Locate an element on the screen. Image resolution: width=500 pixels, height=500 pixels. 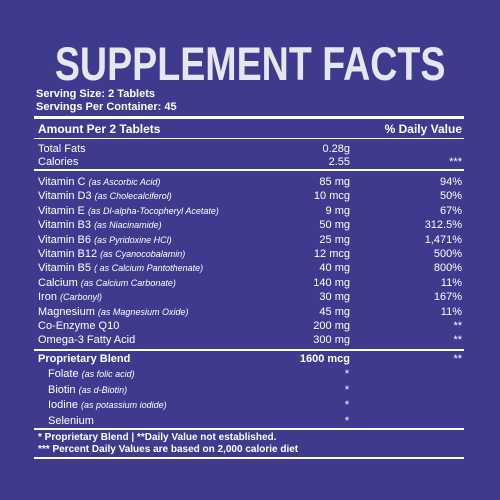
row-name: Biotin (as d-Biotin) is located at coordinates (87, 390).